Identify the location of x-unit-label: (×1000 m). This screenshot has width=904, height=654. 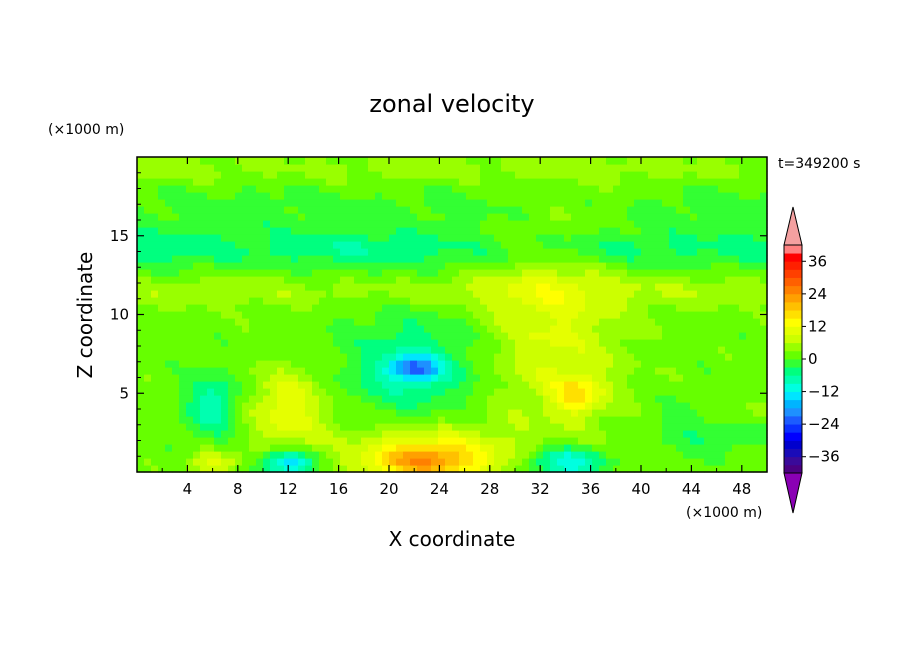
(724, 513).